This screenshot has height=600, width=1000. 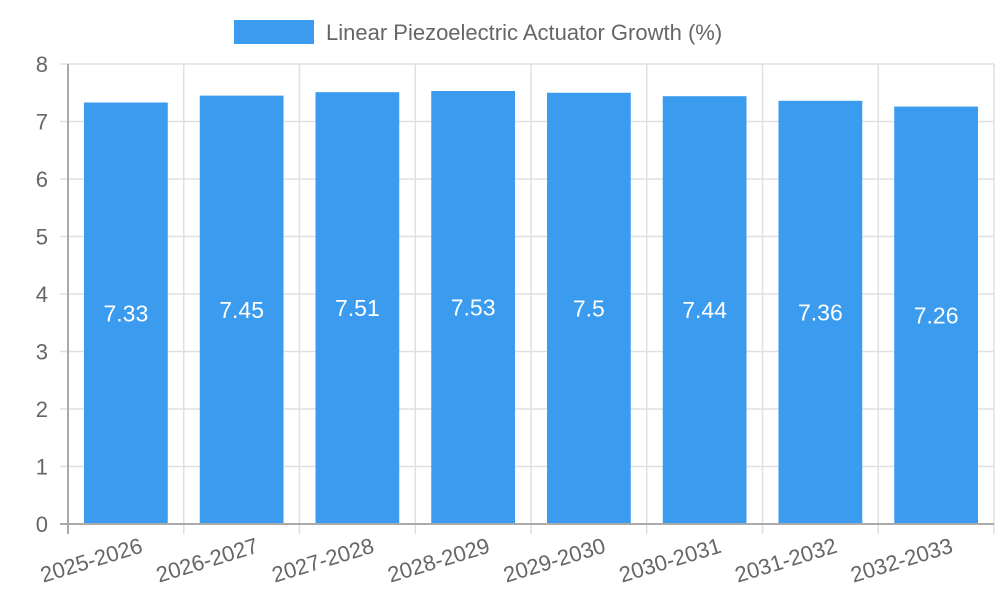 I want to click on y-tick-label: 3, so click(x=42, y=352).